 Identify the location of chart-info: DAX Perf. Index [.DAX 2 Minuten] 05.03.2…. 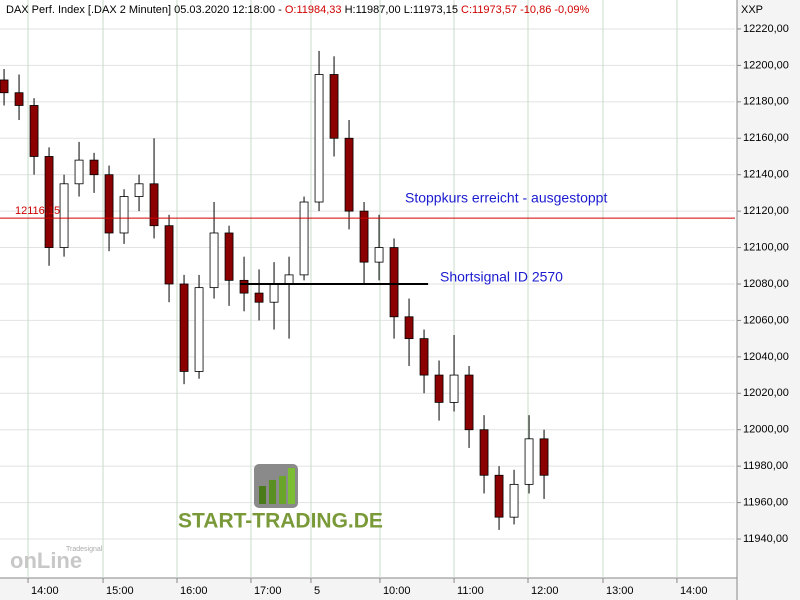
(297, 10).